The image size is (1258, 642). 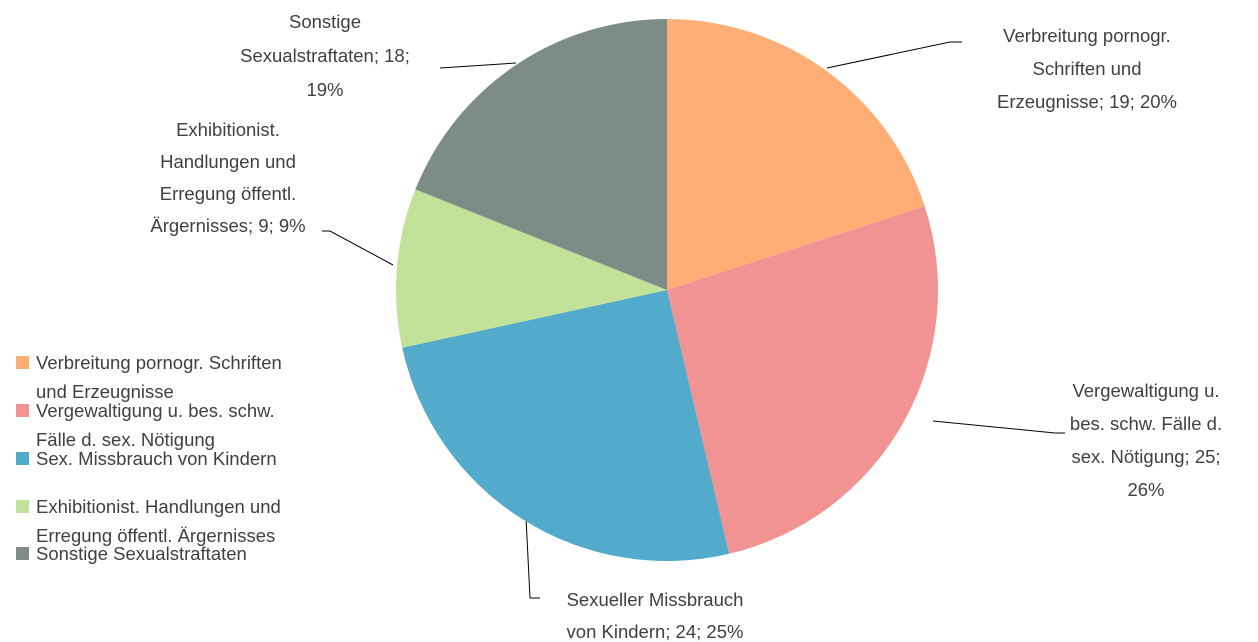 I want to click on legend-label: Sex. Missbrauch von Kindern, so click(x=156, y=458).